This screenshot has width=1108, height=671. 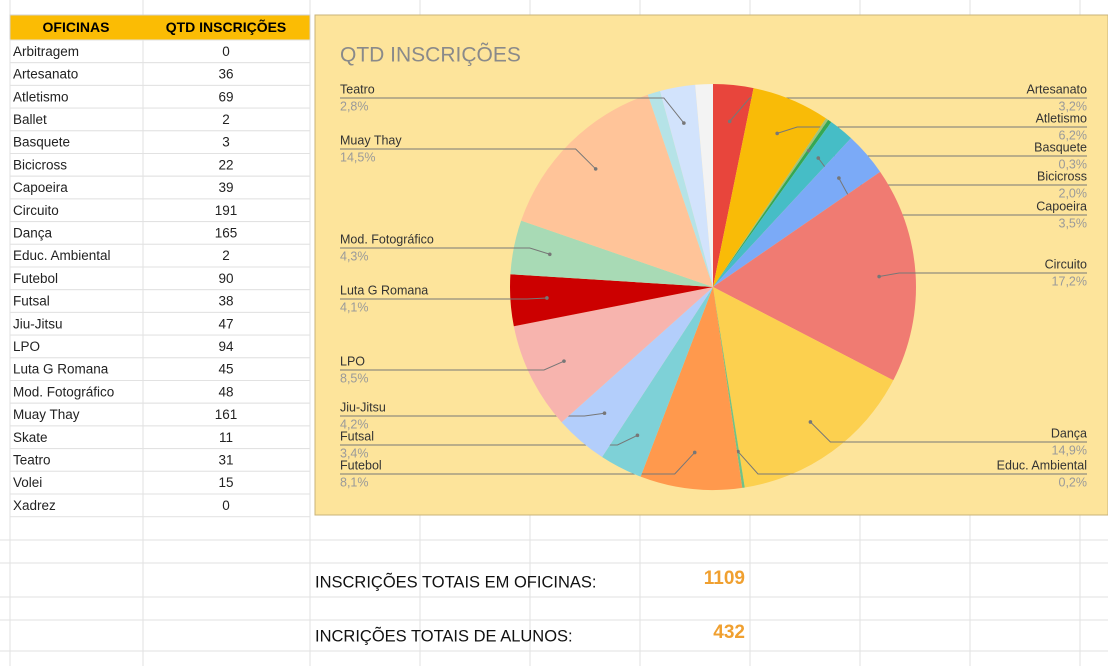 I want to click on summary-label: INCRIÇÕES TOTAIS DE ALUNOS:, so click(x=444, y=635).